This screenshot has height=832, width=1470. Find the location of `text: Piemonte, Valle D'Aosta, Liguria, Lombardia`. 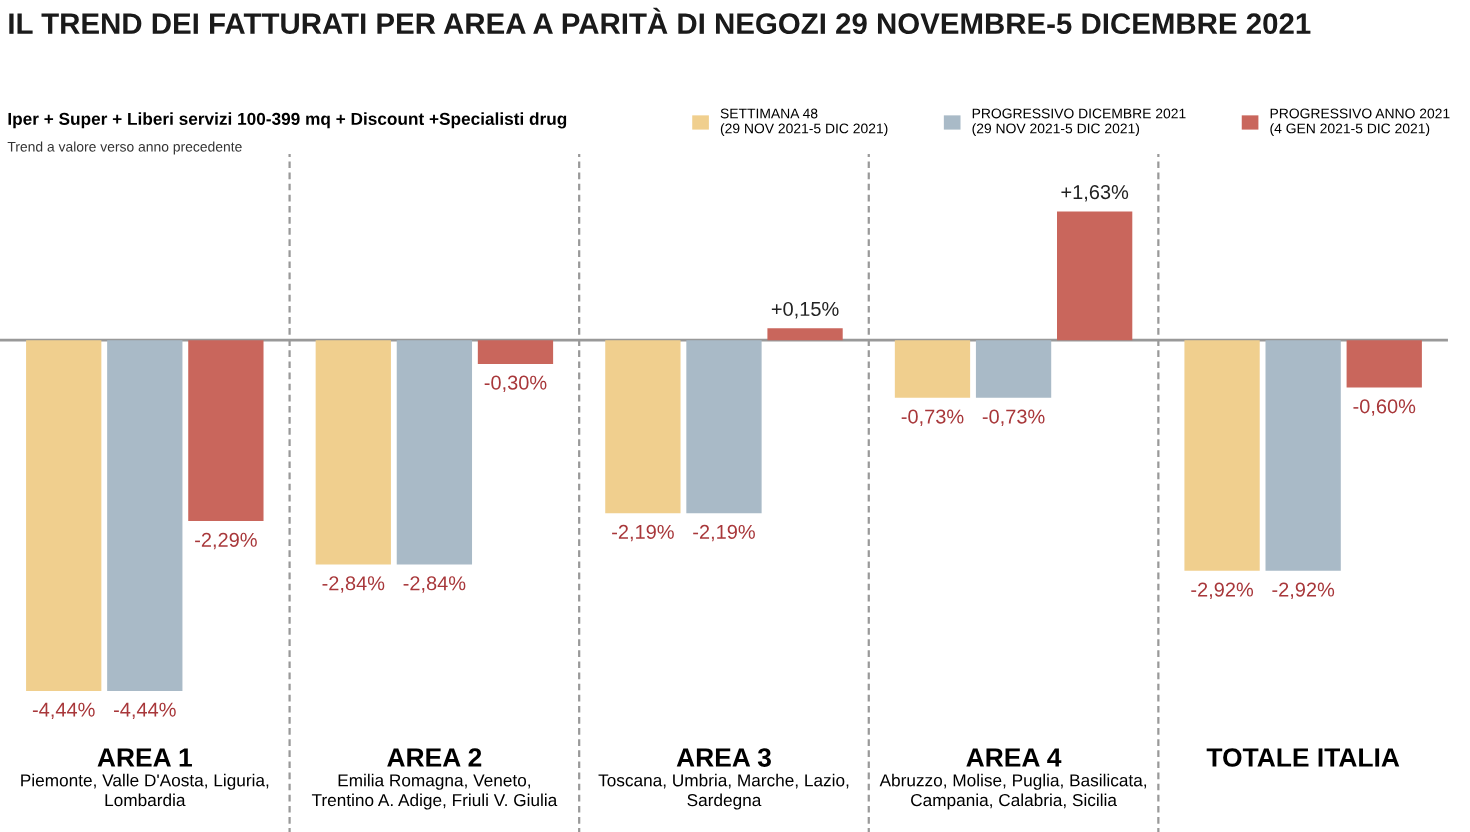

text: Piemonte, Valle D'Aosta, Liguria, Lombardia is located at coordinates (145, 790).